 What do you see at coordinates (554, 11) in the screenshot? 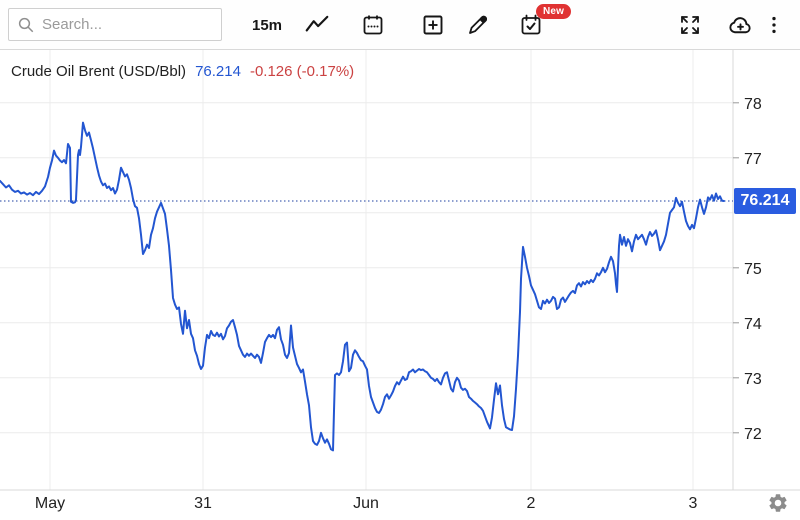
I see `new-badge: New` at bounding box center [554, 11].